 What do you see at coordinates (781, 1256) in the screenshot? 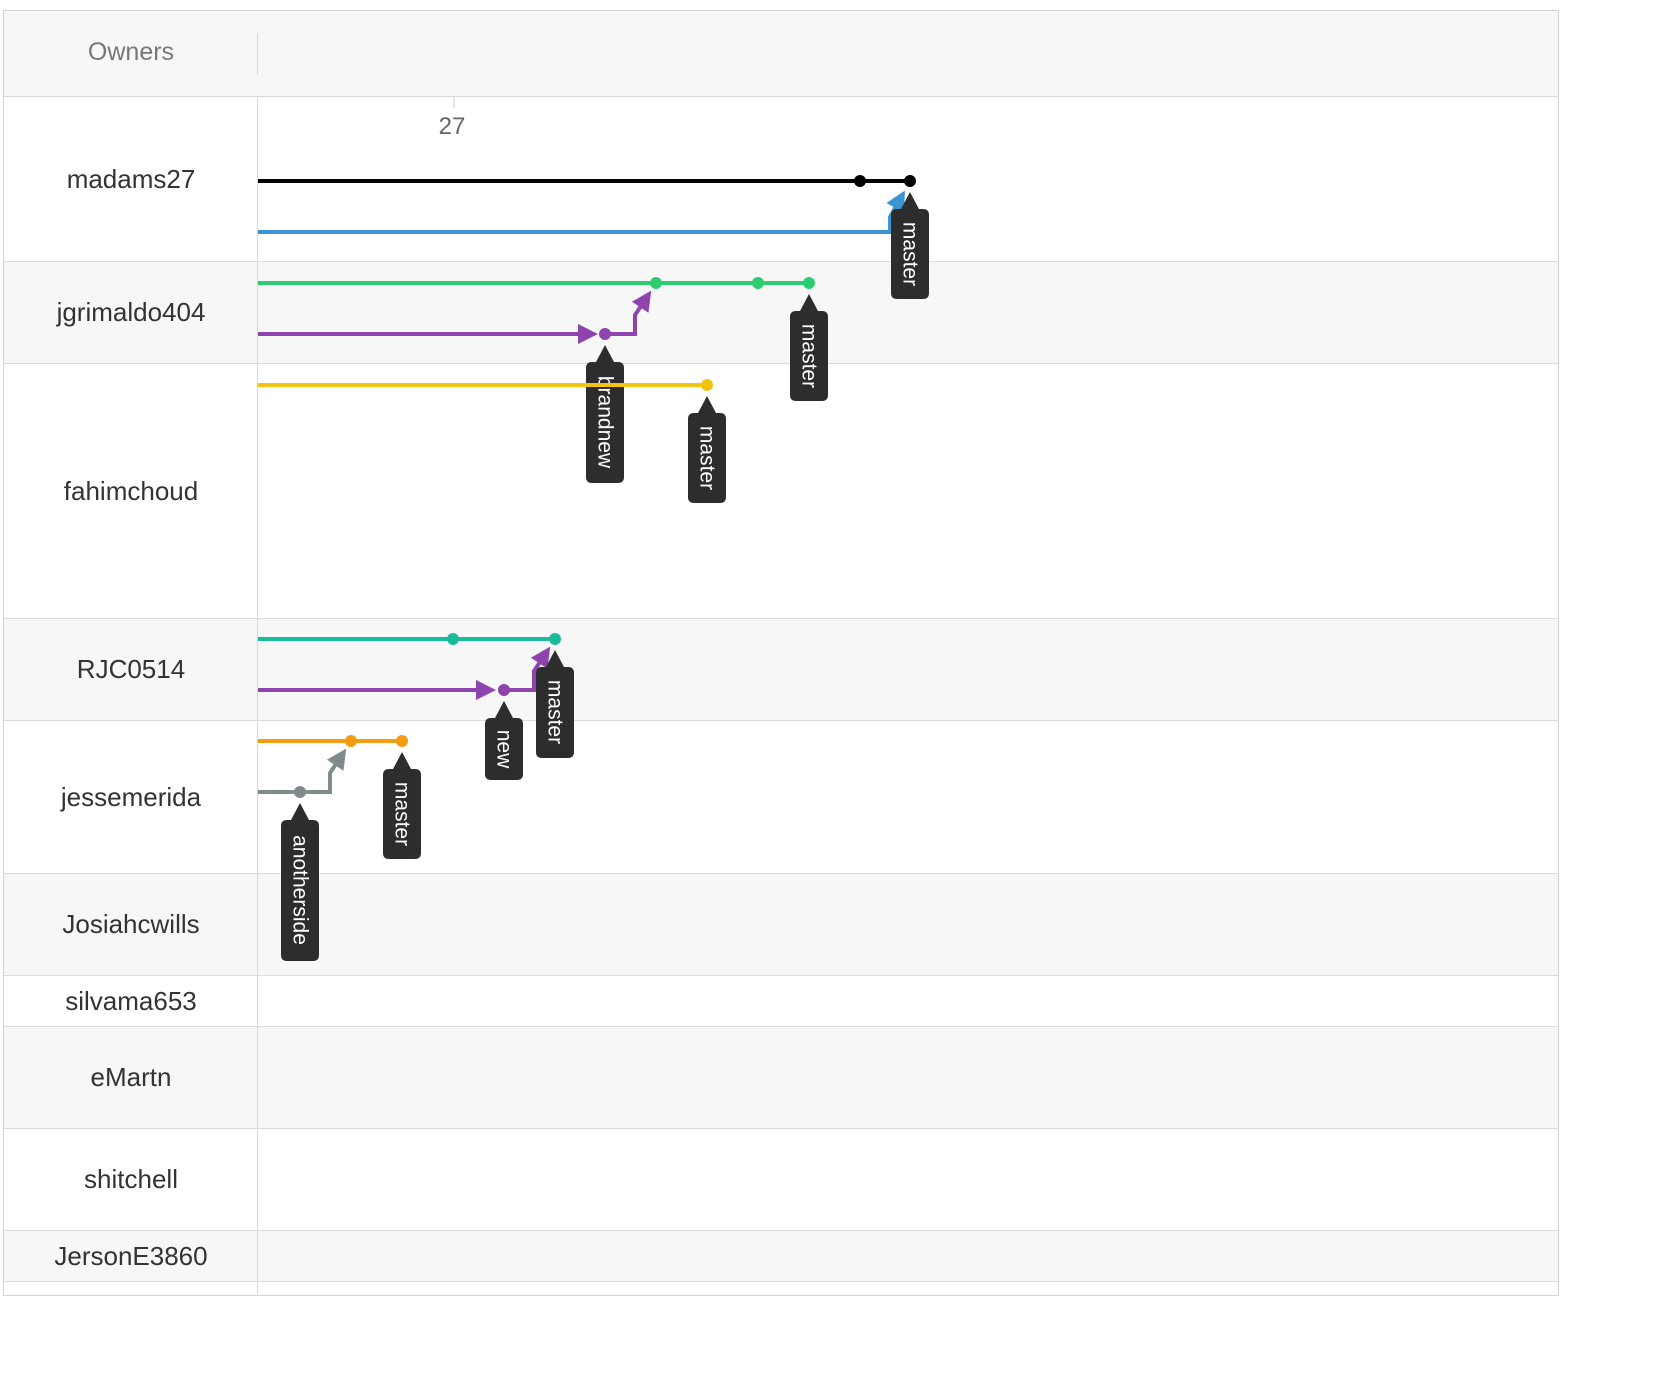
I see `owner-row: JersonE3860` at bounding box center [781, 1256].